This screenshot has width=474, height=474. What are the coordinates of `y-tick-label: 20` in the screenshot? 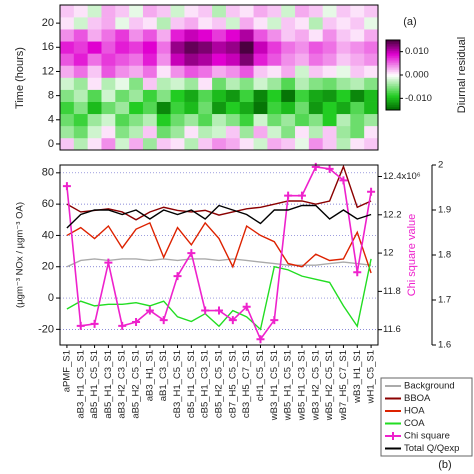 It's located at (48, 267).